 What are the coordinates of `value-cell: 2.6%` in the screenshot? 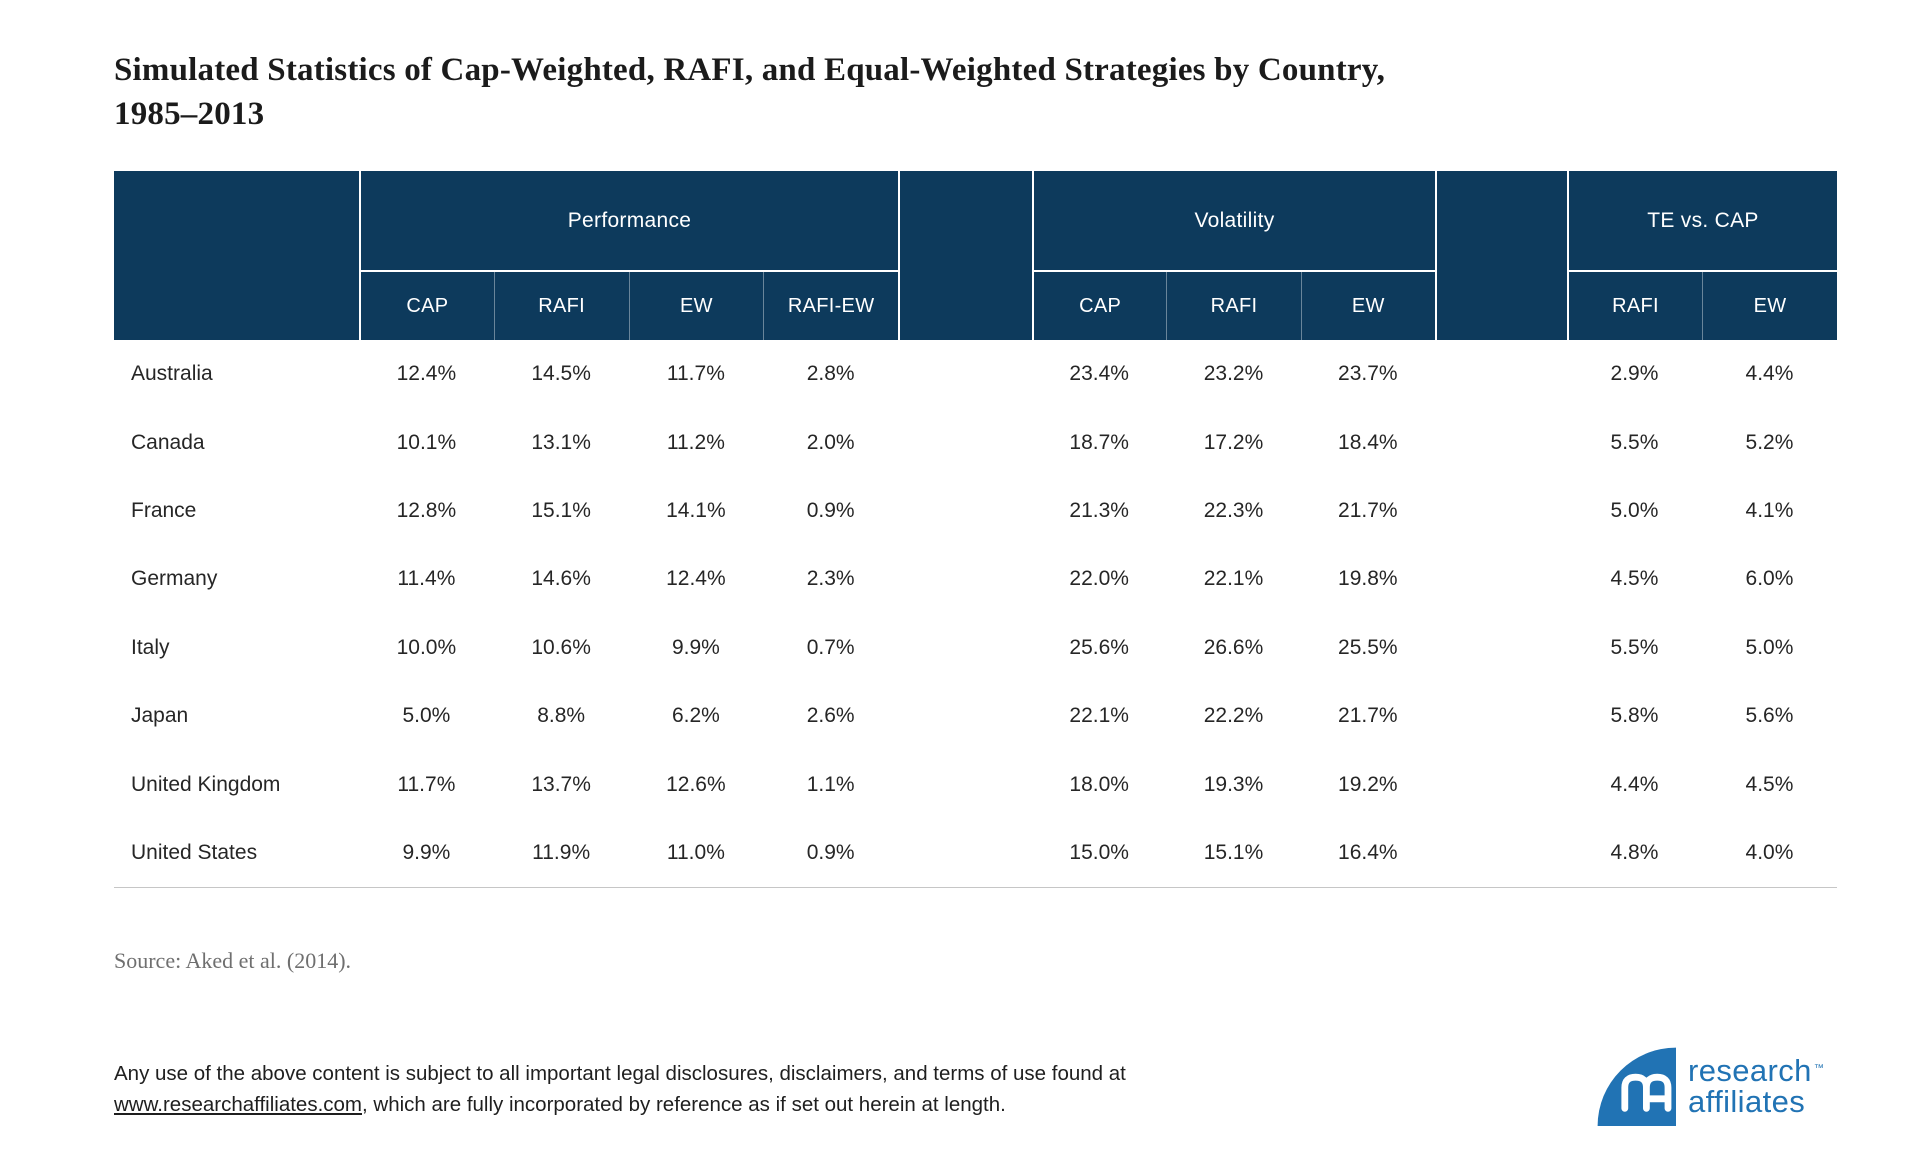 It's located at (830, 716).